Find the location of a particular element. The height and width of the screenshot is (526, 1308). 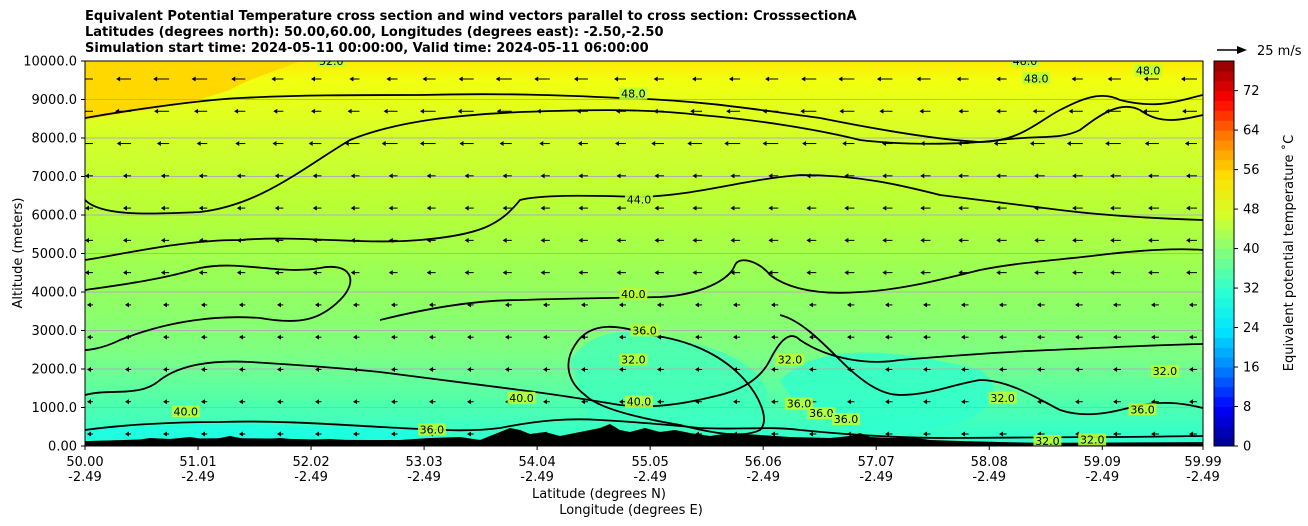

colorbar-tick-label: 8 is located at coordinates (1247, 407).